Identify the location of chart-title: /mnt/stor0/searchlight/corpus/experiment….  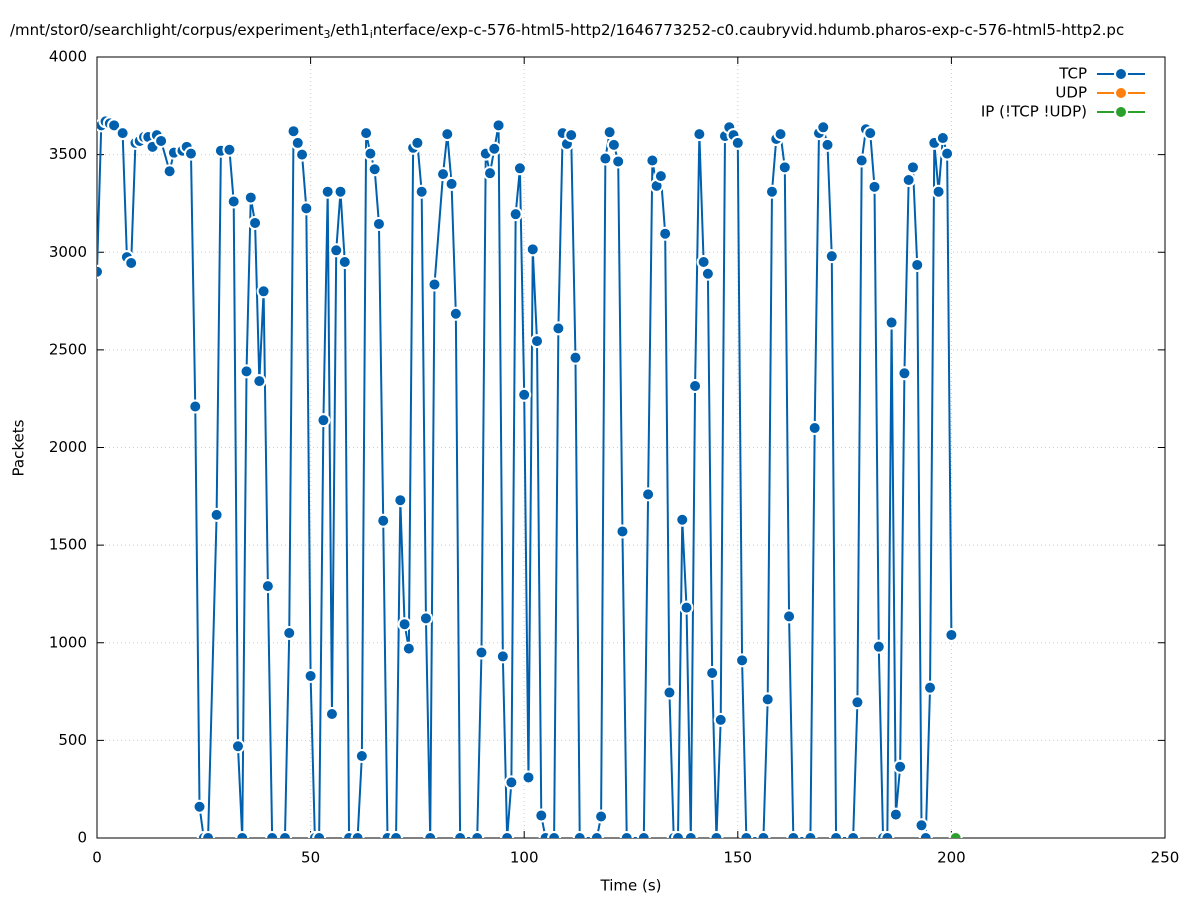
(567, 31).